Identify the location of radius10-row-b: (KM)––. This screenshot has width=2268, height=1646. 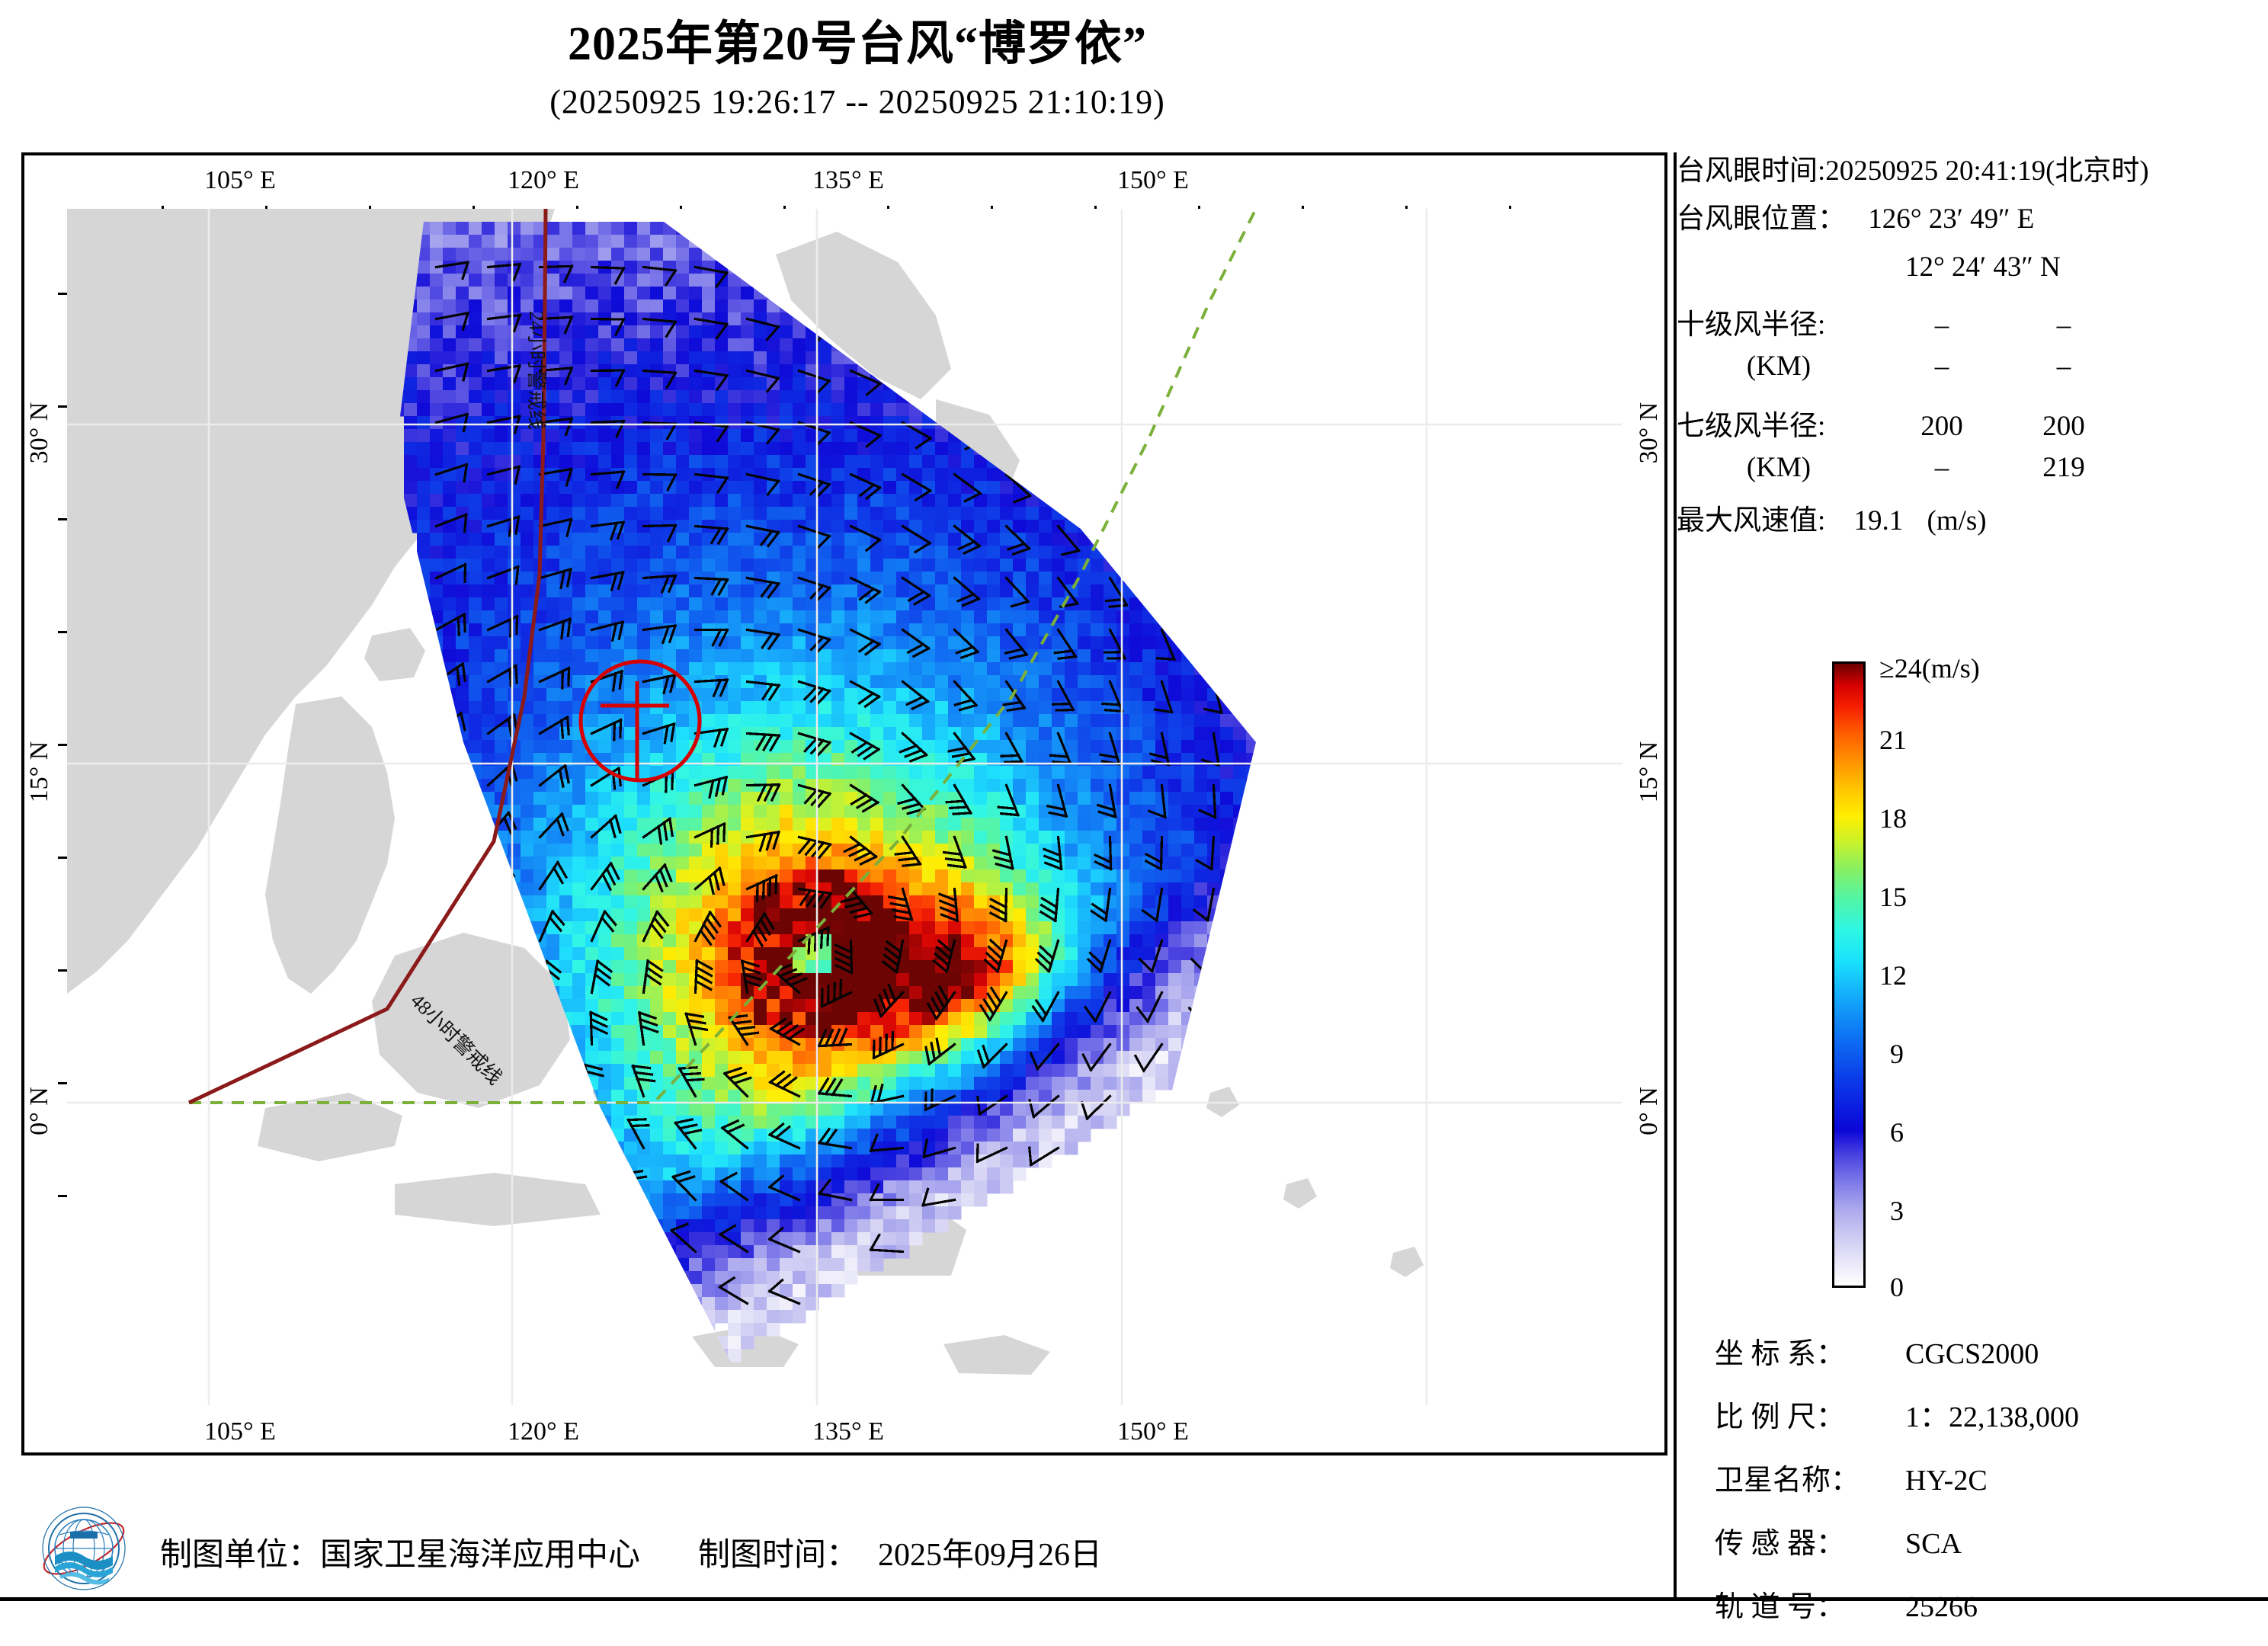
(1972, 366).